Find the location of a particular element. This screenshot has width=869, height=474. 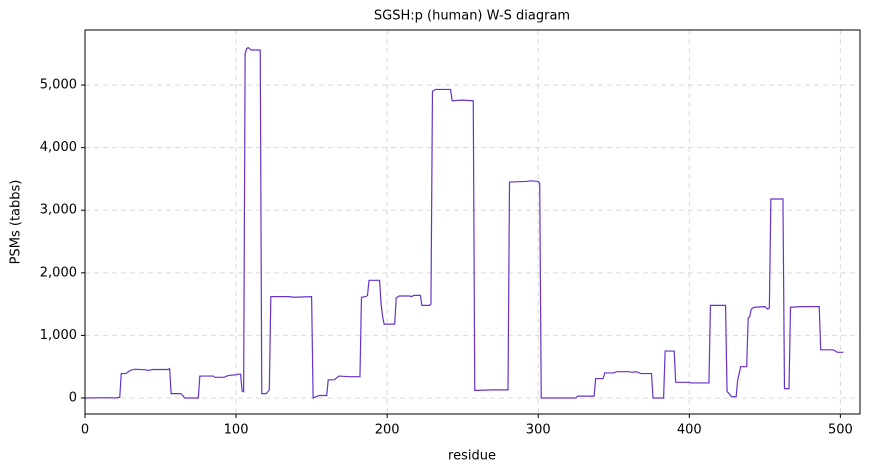

y-axis-label: PSMs (tabbs) is located at coordinates (16, 222).